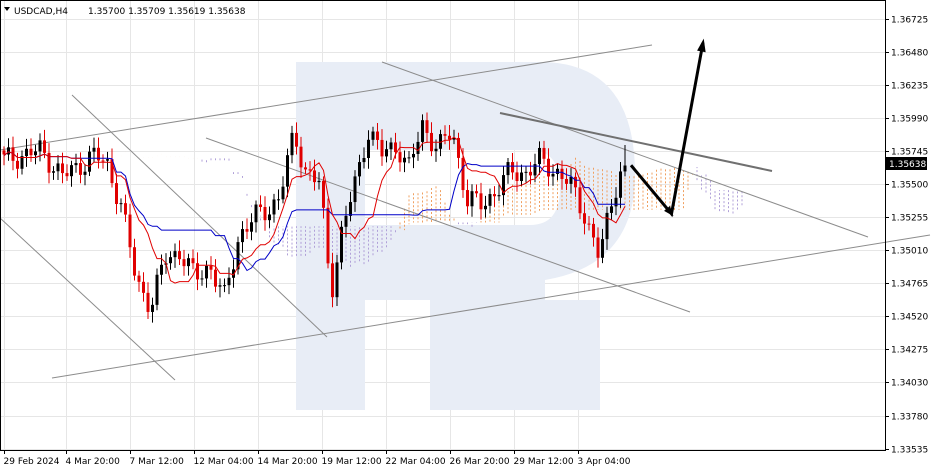 Image resolution: width=931 pixels, height=472 pixels. Describe the element at coordinates (909, 153) in the screenshot. I see `price-tick-label: 1.35745` at that location.